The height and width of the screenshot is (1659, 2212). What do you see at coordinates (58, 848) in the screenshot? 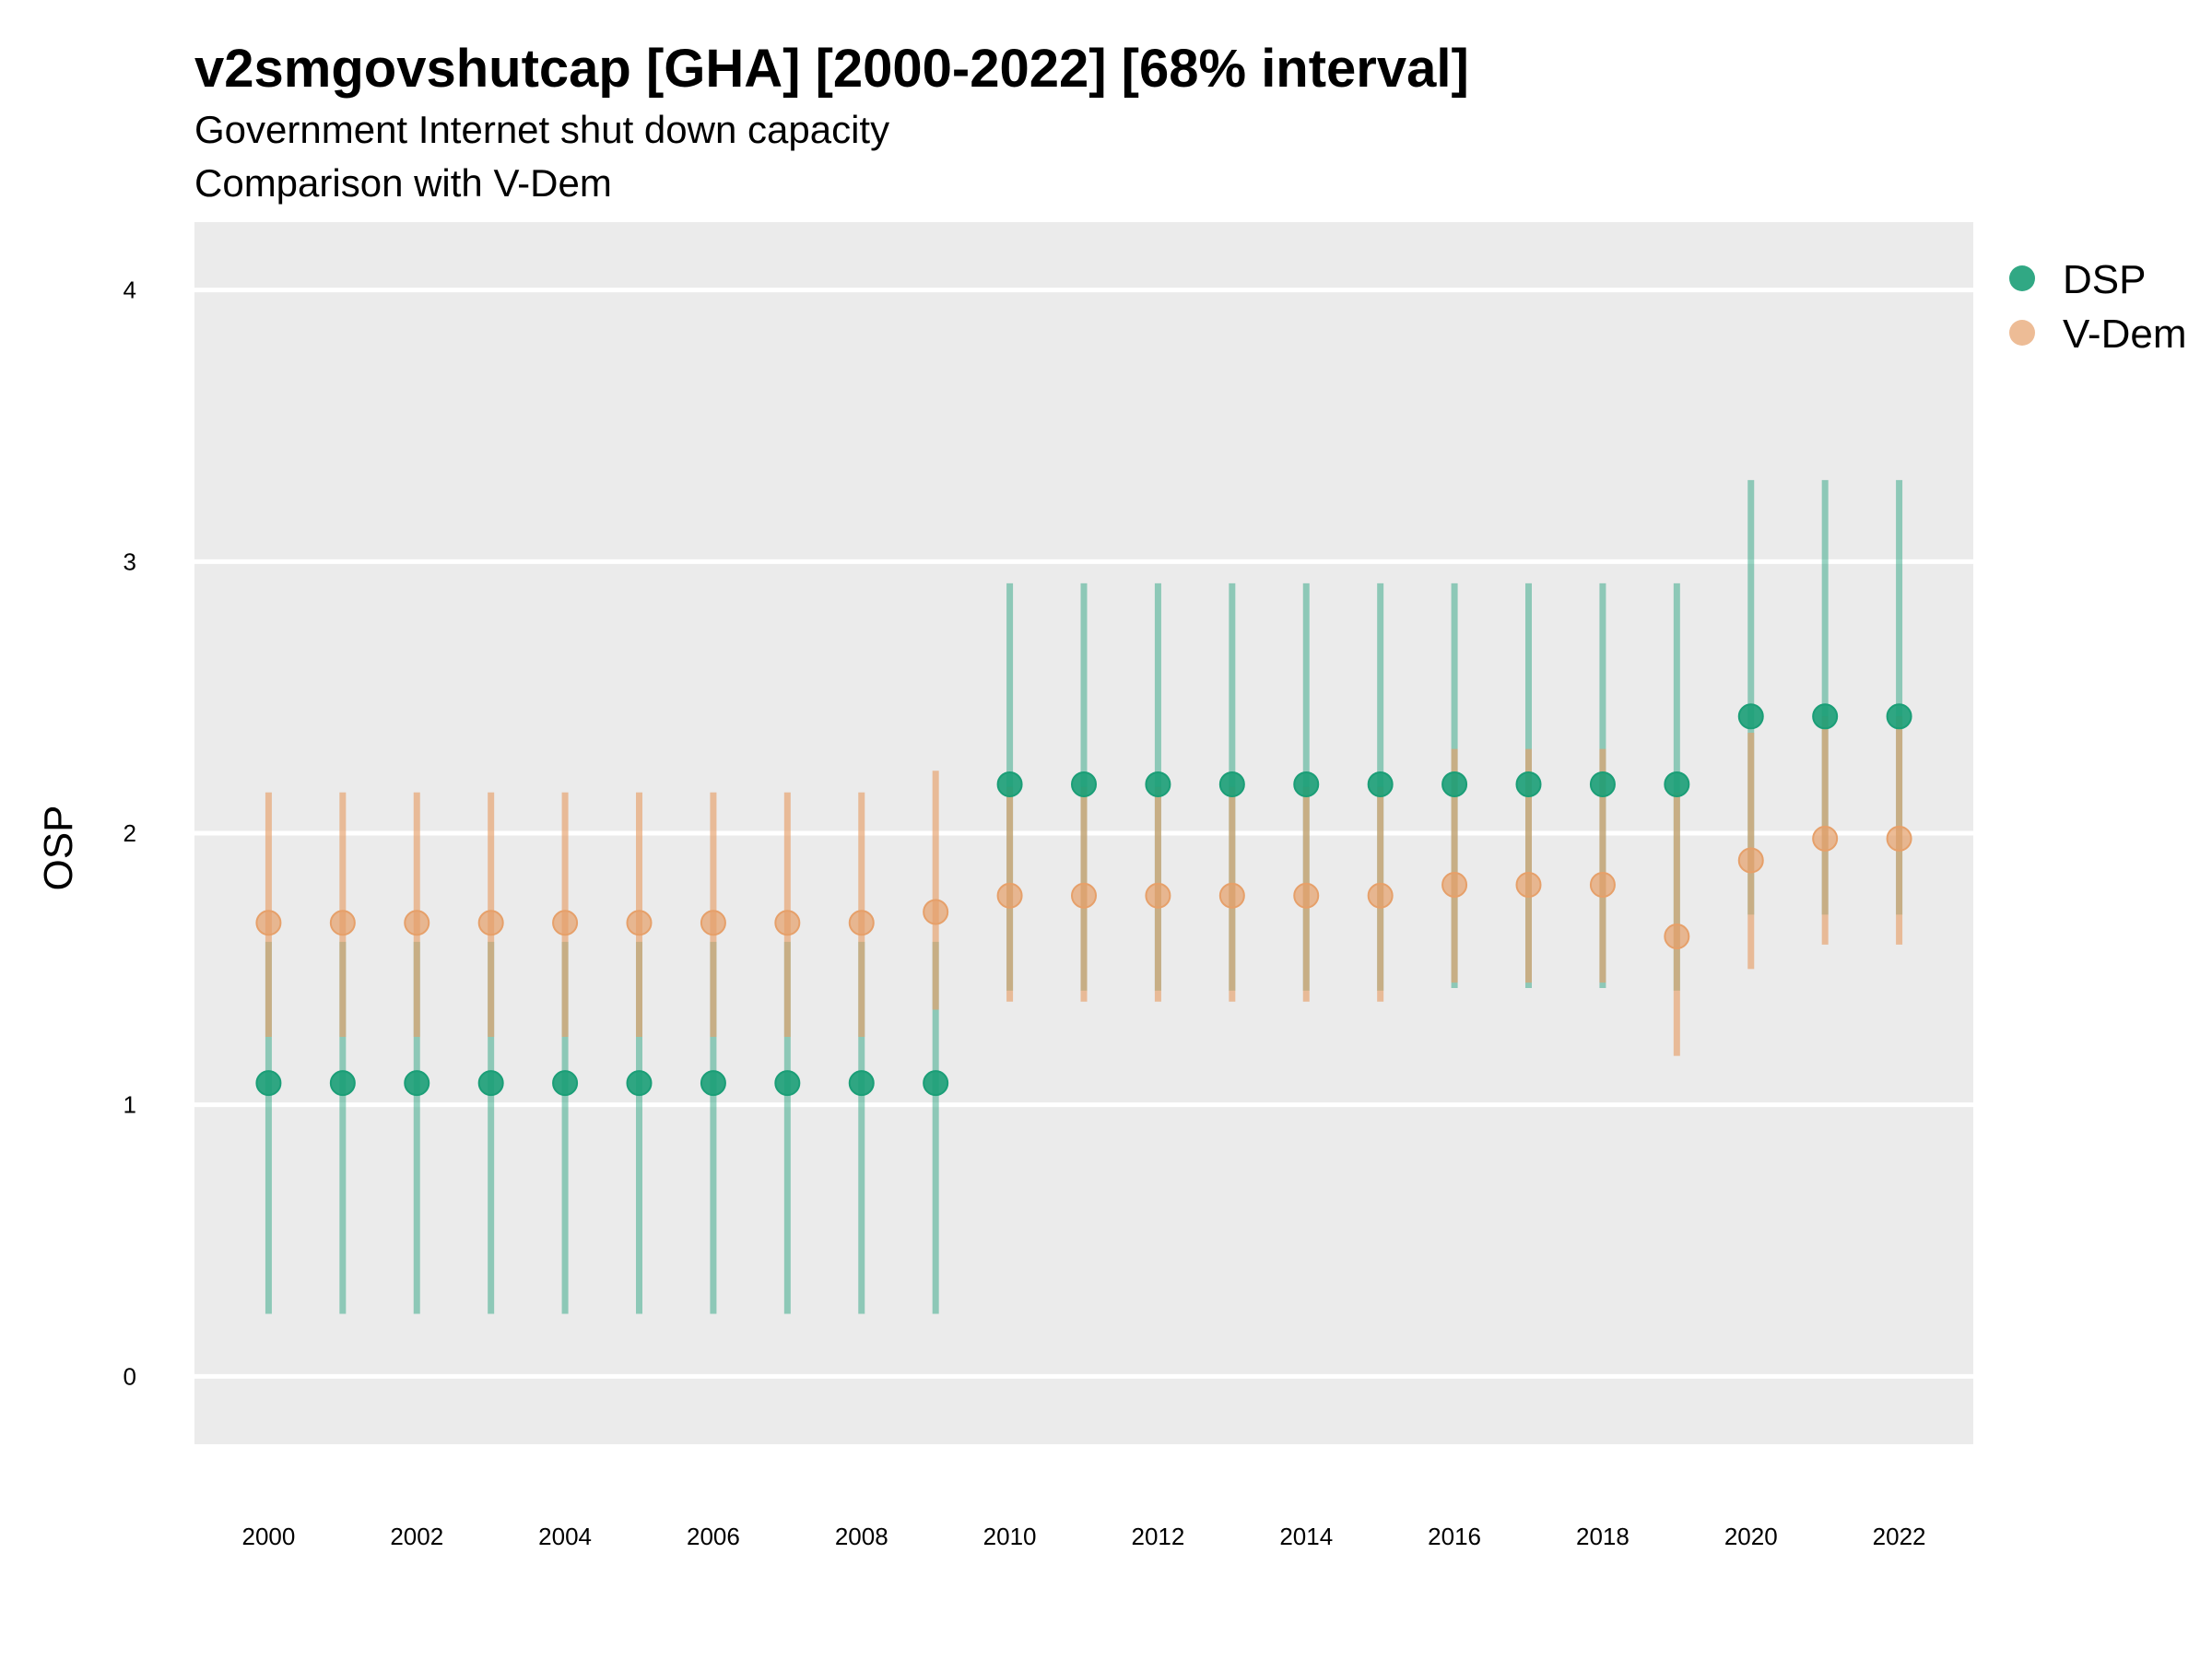
I see `y-axis-label: OSP` at bounding box center [58, 848].